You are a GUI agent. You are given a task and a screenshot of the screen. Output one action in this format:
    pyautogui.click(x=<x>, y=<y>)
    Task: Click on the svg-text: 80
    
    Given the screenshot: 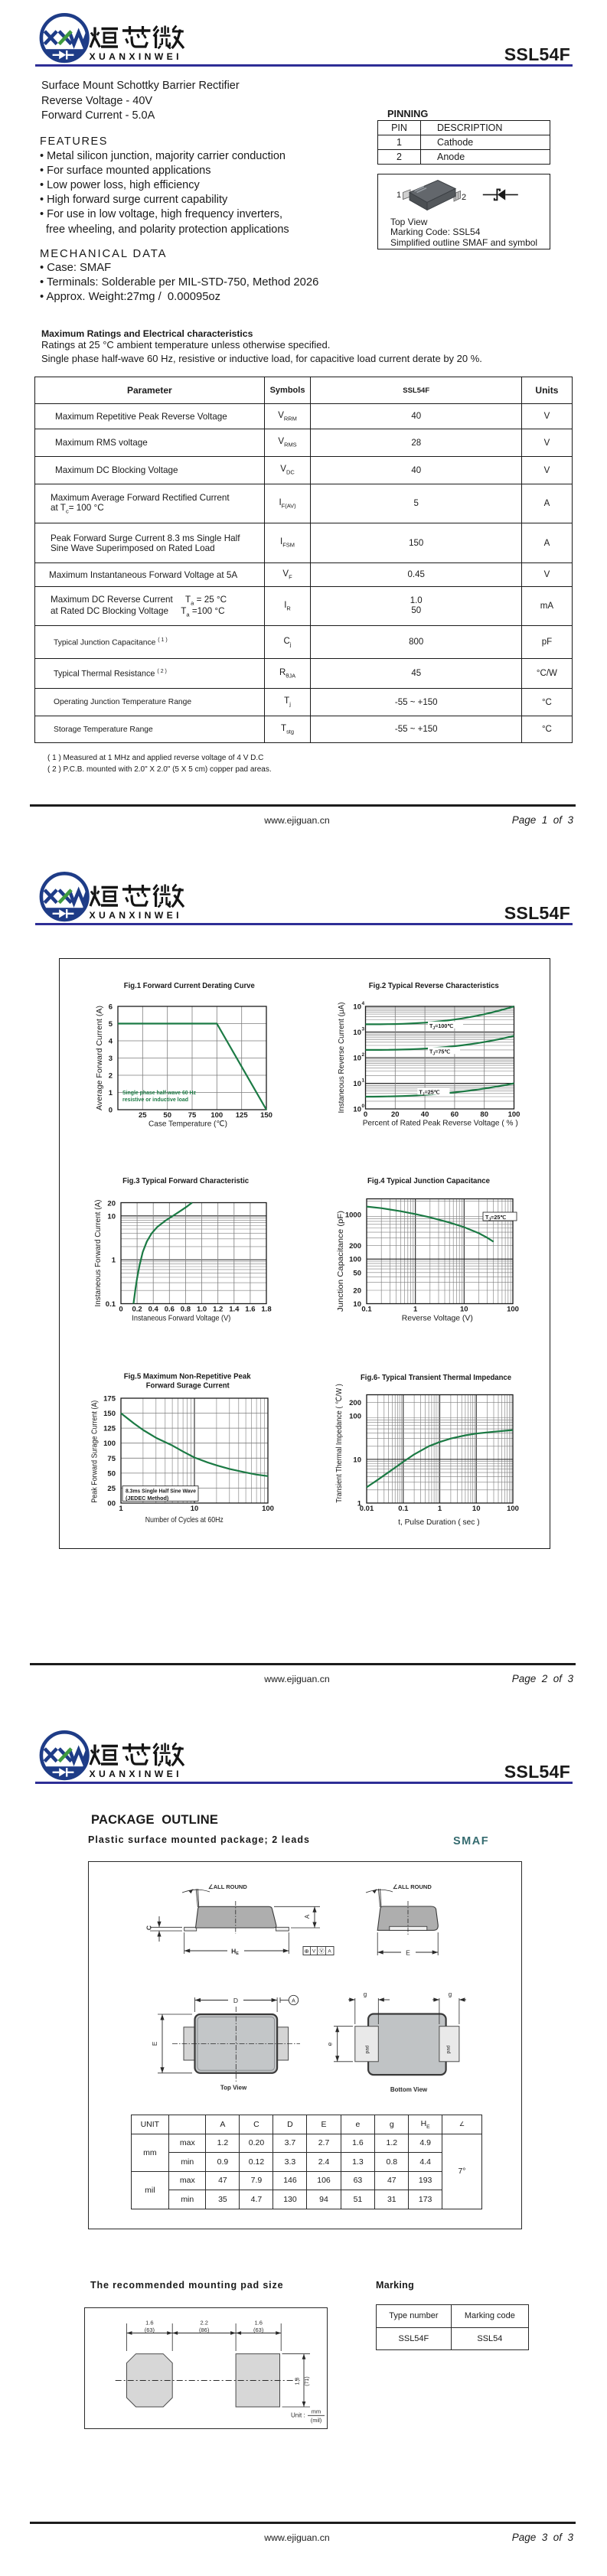 What is the action you would take?
    pyautogui.click(x=484, y=1114)
    